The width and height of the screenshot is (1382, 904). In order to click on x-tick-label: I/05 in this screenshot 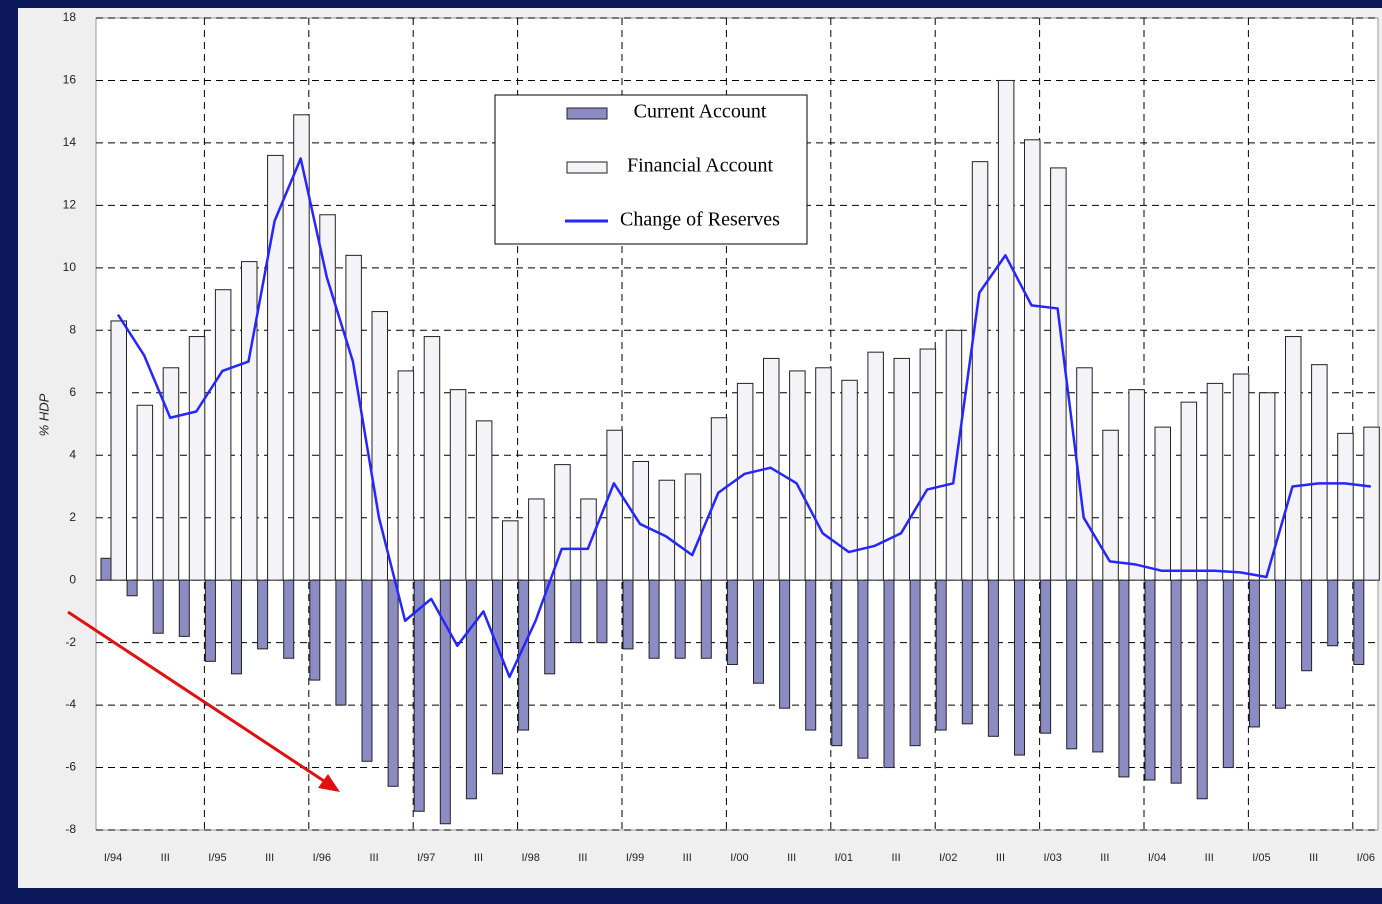, I will do `click(1261, 858)`.